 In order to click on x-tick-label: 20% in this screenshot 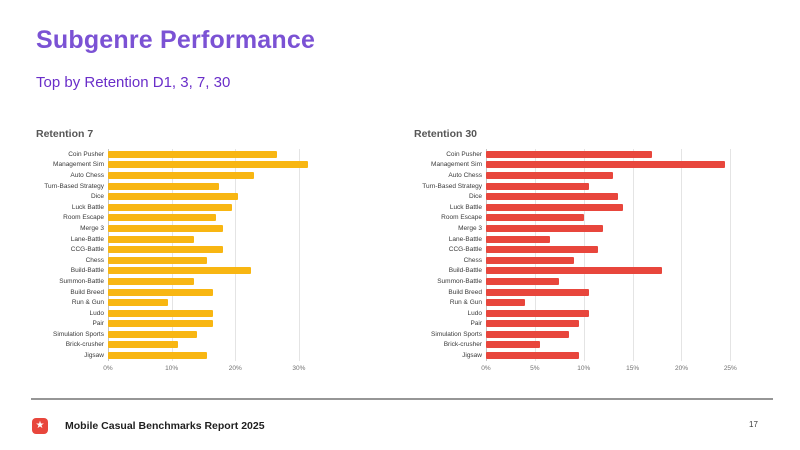, I will do `click(235, 368)`.